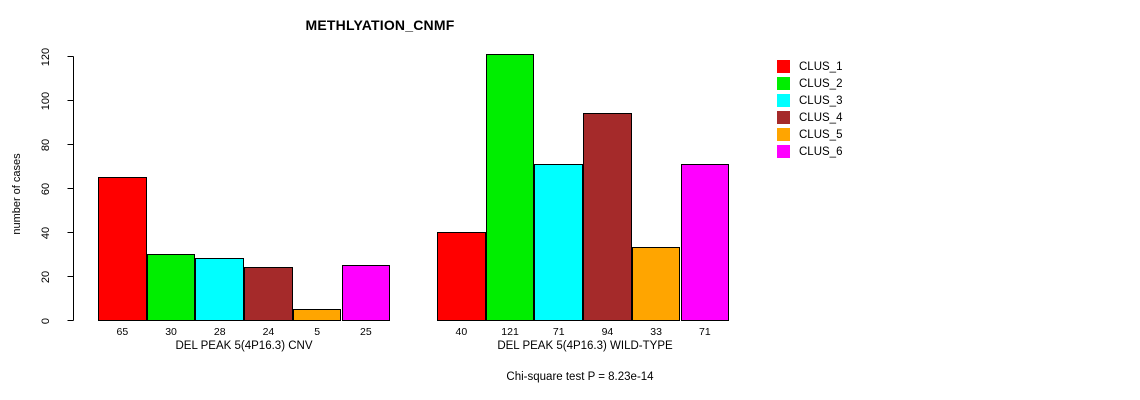  What do you see at coordinates (821, 66) in the screenshot?
I see `legend-label: CLUS_1` at bounding box center [821, 66].